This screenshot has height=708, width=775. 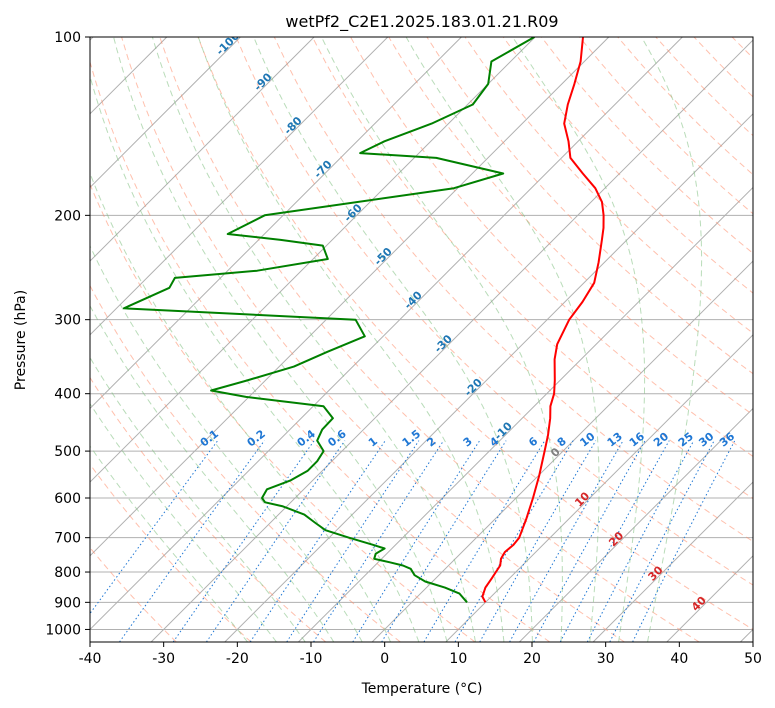 What do you see at coordinates (421, 22) in the screenshot?
I see `chart-title: wetPf2_C2E1.2025.183.01.21.R09` at bounding box center [421, 22].